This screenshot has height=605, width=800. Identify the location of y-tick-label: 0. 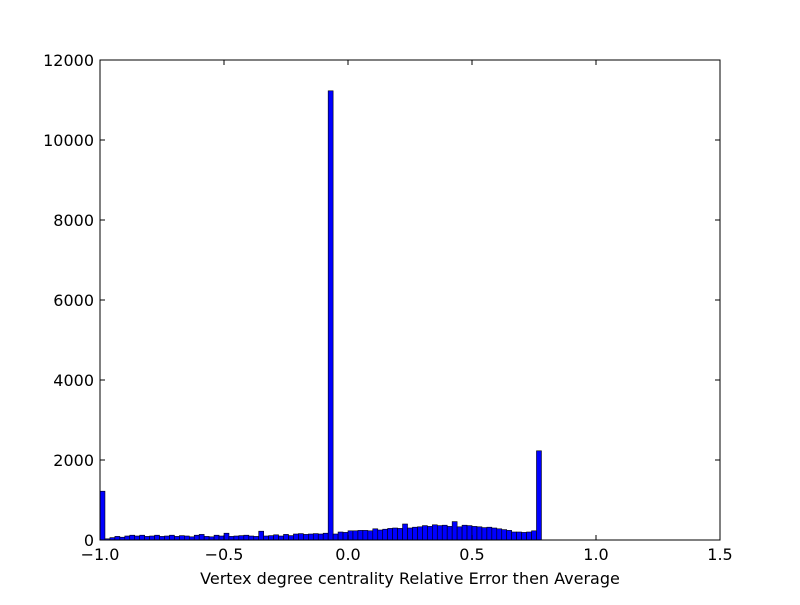
(89, 540).